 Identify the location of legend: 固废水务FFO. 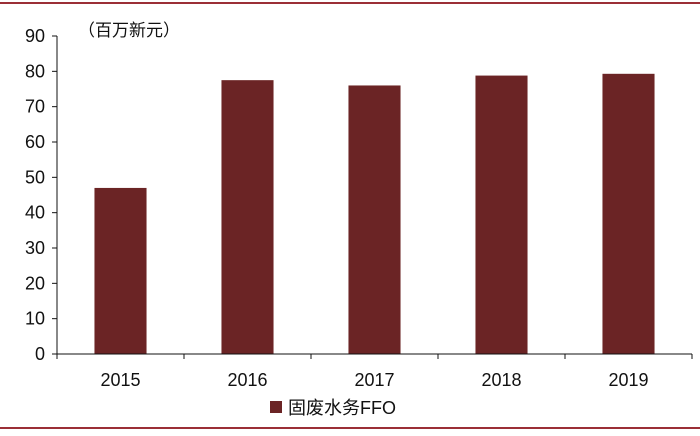
(333, 408).